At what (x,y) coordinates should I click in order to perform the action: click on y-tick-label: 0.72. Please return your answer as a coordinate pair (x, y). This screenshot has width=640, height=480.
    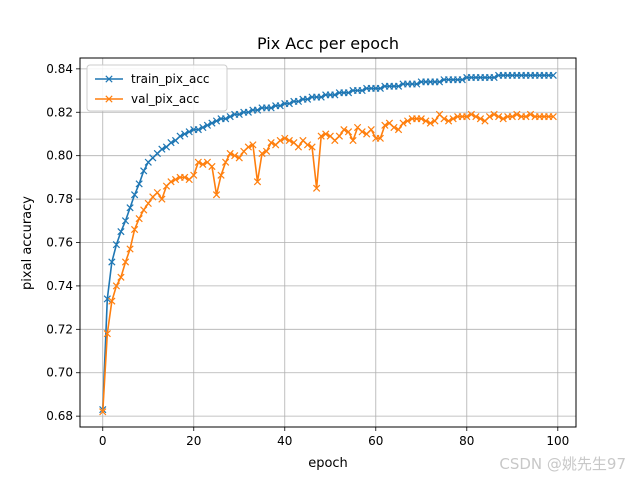
    Looking at the image, I should click on (59, 329).